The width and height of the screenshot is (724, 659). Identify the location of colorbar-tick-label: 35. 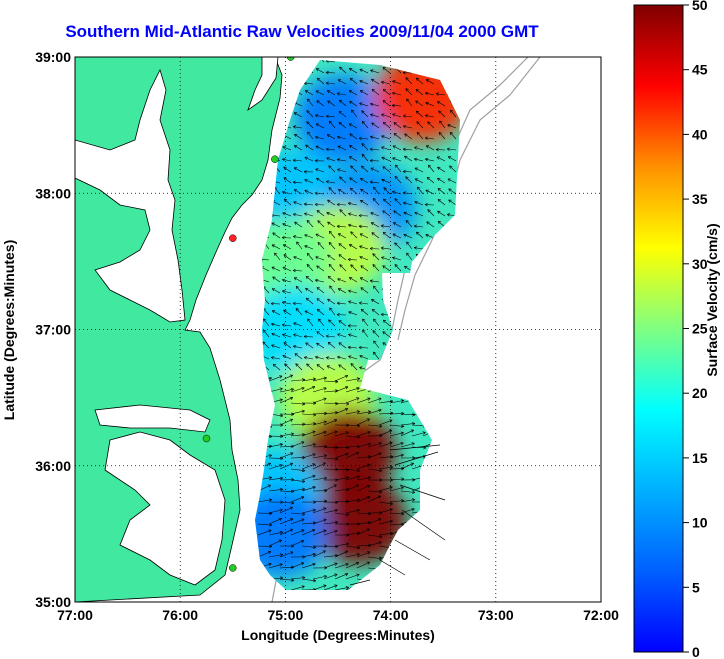
(700, 199).